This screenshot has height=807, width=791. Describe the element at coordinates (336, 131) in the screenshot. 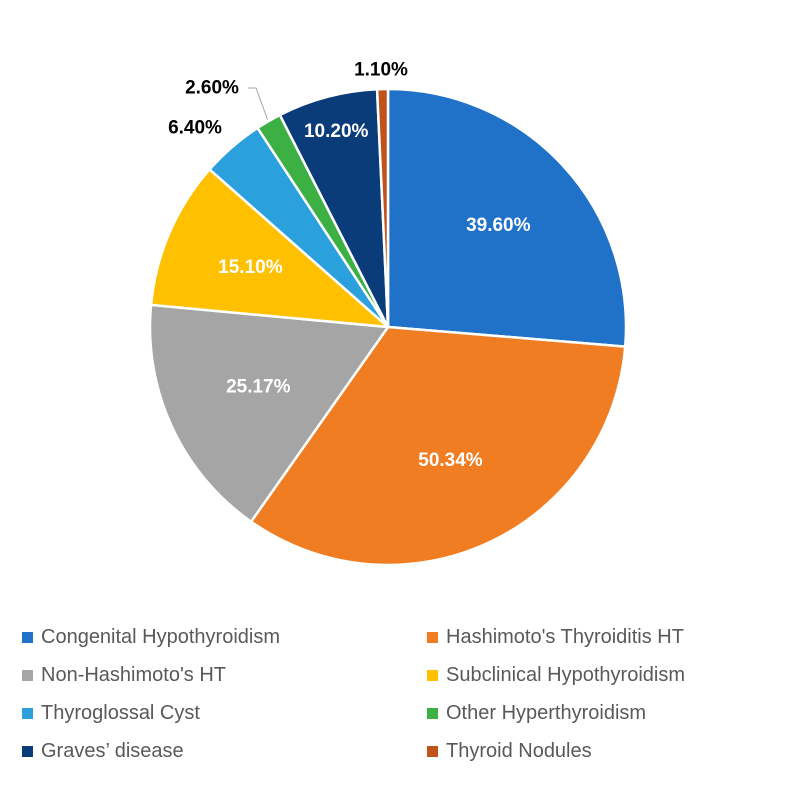

I see `data-label: 10.20%` at that location.